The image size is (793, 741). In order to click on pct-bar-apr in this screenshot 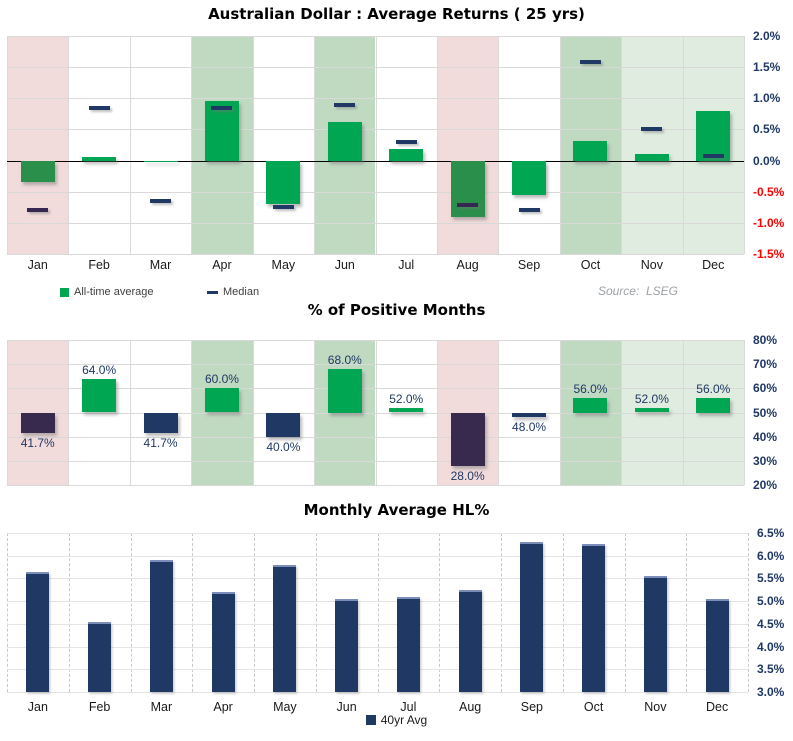, I will do `click(221, 400)`.